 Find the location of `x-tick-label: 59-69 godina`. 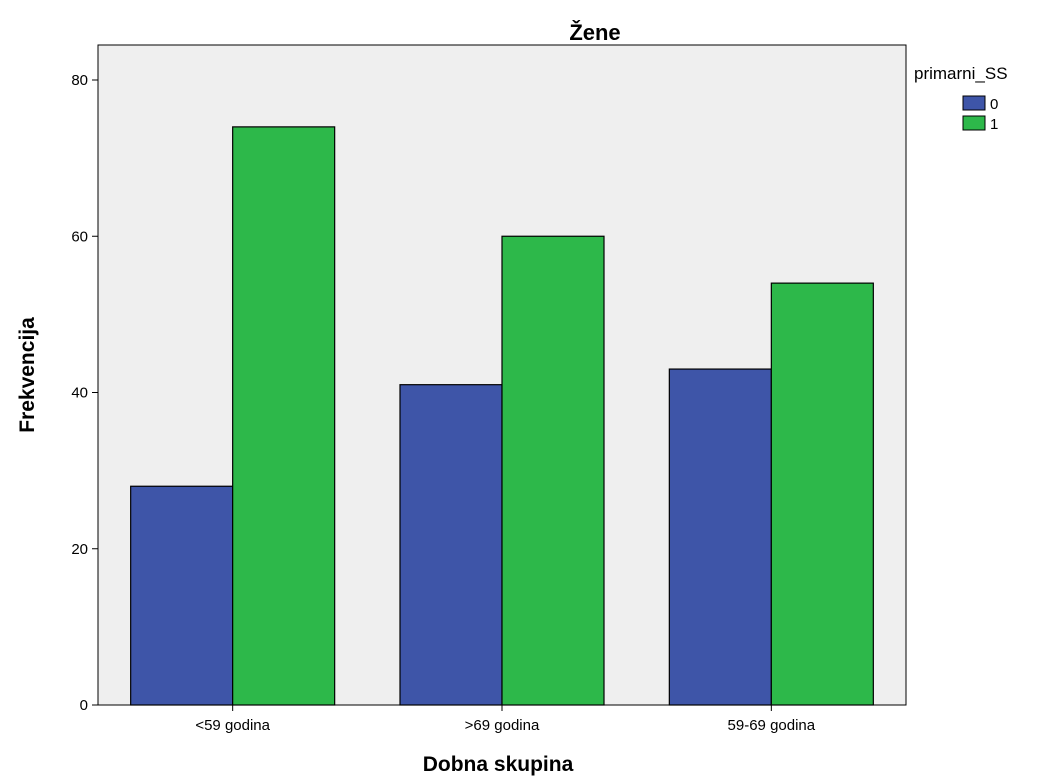

x-tick-label: 59-69 godina is located at coordinates (772, 725).